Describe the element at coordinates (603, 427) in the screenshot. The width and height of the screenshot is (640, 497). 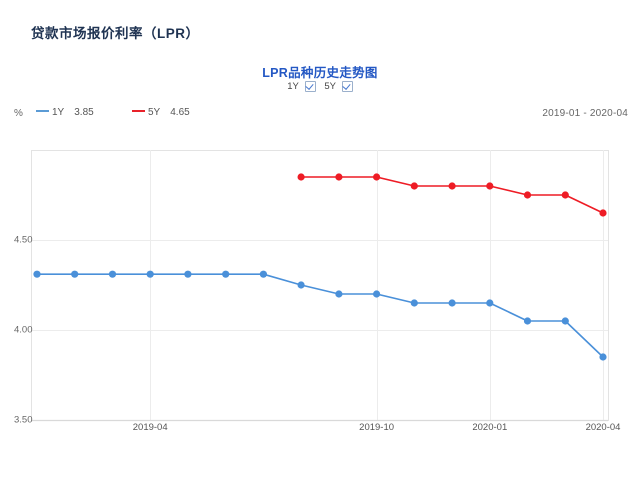
I see `x-tick-label: 2020-04` at that location.